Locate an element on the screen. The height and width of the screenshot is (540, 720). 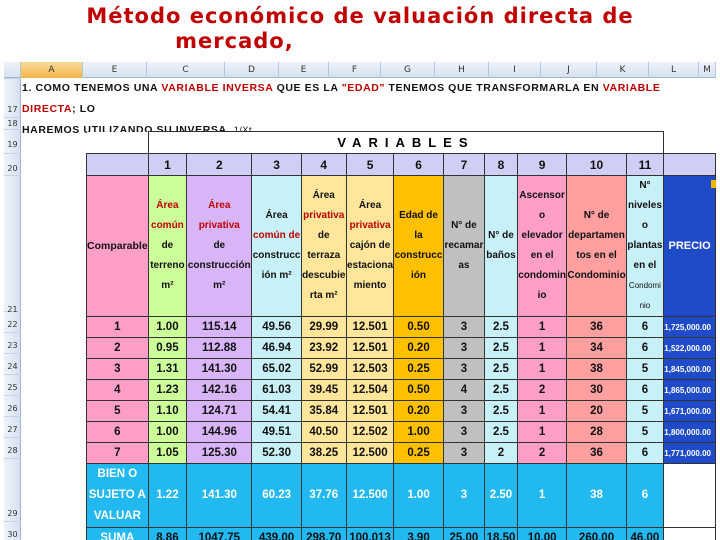
cell: 54.41 is located at coordinates (276, 411).